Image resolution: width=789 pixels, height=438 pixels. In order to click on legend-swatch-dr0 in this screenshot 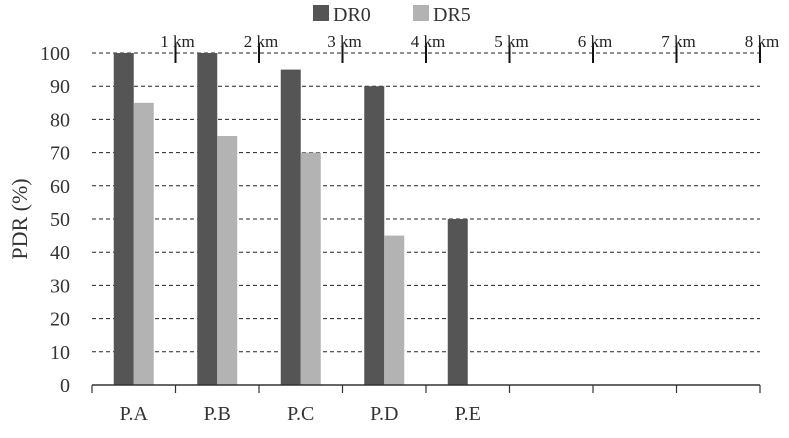, I will do `click(321, 13)`.